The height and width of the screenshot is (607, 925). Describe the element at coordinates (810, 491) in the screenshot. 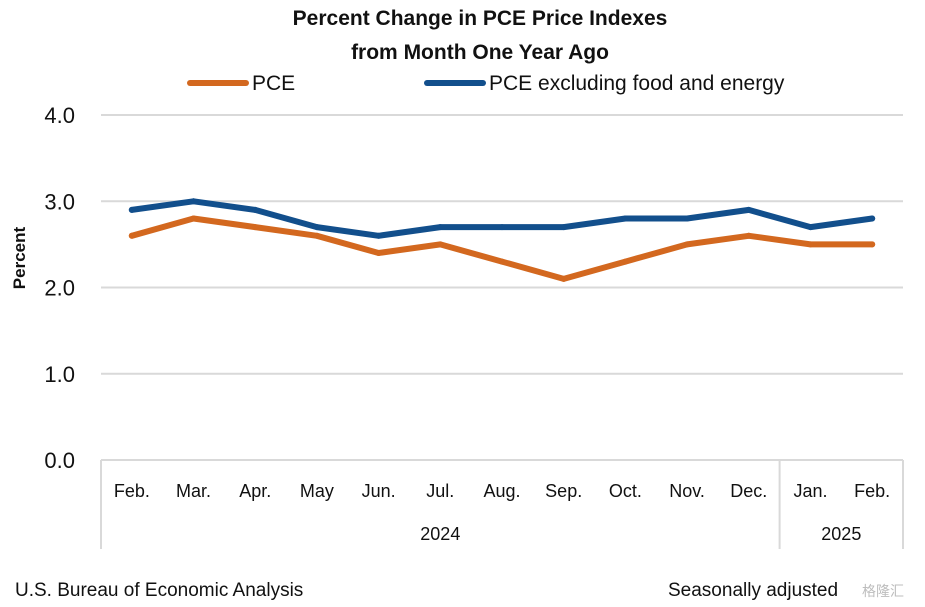

I see `x-tick-label: Jan.` at that location.